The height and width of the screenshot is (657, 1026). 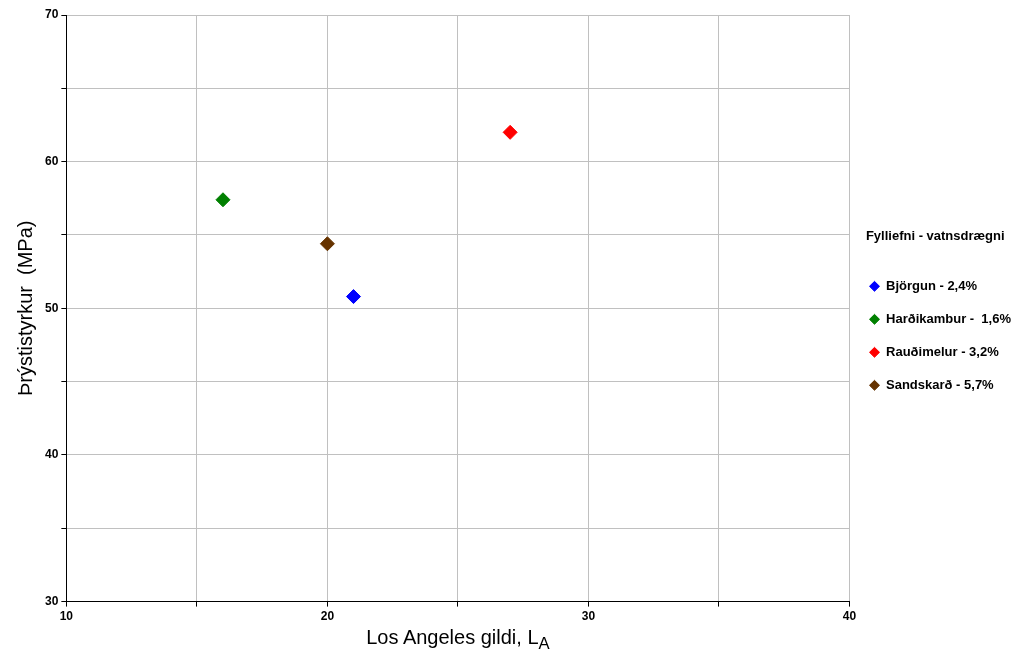 What do you see at coordinates (51, 454) in the screenshot?
I see `y-tick-label: 40` at bounding box center [51, 454].